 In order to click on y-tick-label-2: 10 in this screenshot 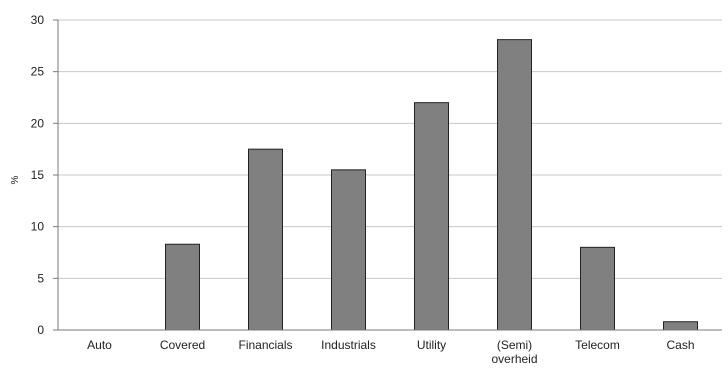, I will do `click(38, 227)`.